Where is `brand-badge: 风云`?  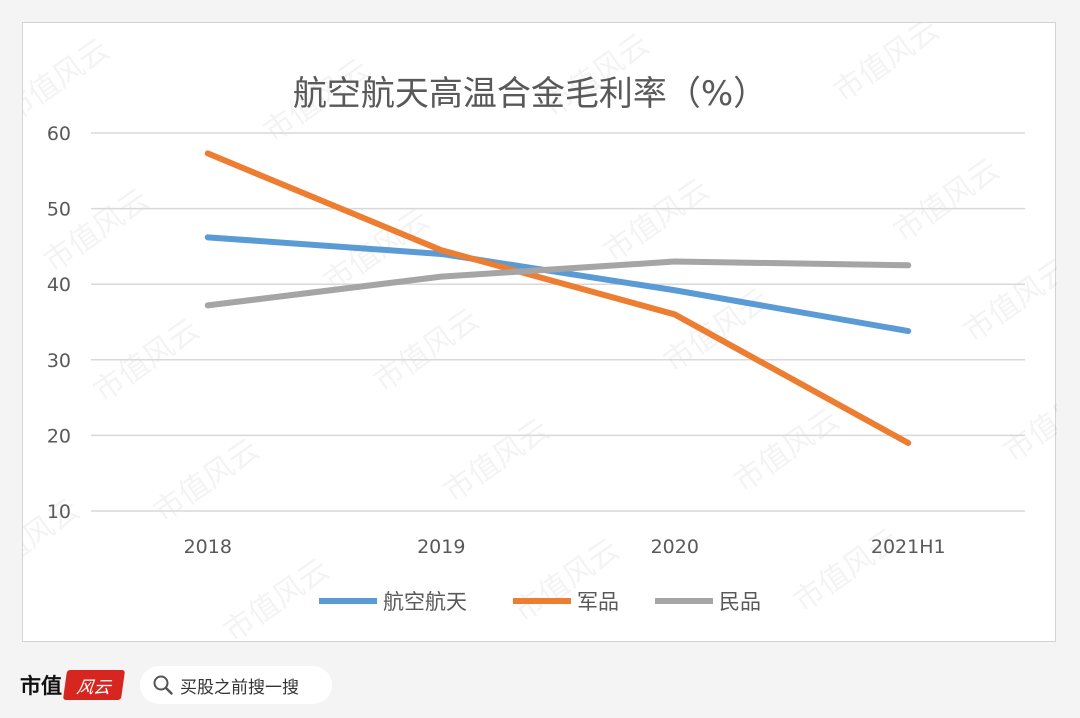 brand-badge: 风云 is located at coordinates (94, 685).